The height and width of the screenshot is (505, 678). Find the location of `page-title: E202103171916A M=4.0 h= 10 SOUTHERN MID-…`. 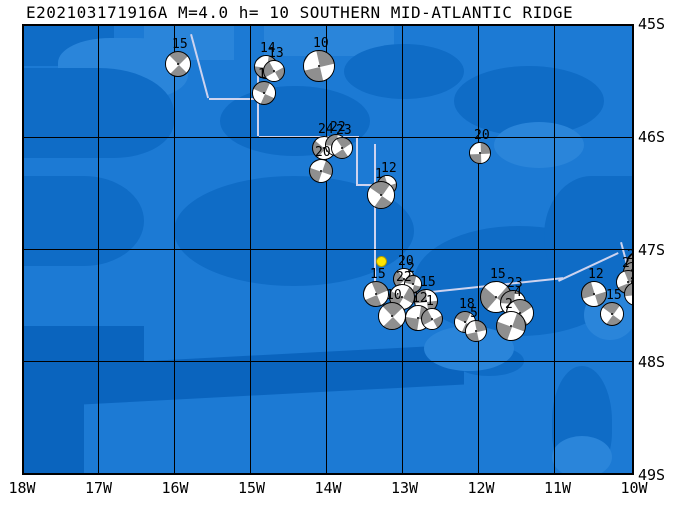

page-title: E202103171916A M=4.0 h= 10 SOUTHERN MID-… is located at coordinates (300, 12).